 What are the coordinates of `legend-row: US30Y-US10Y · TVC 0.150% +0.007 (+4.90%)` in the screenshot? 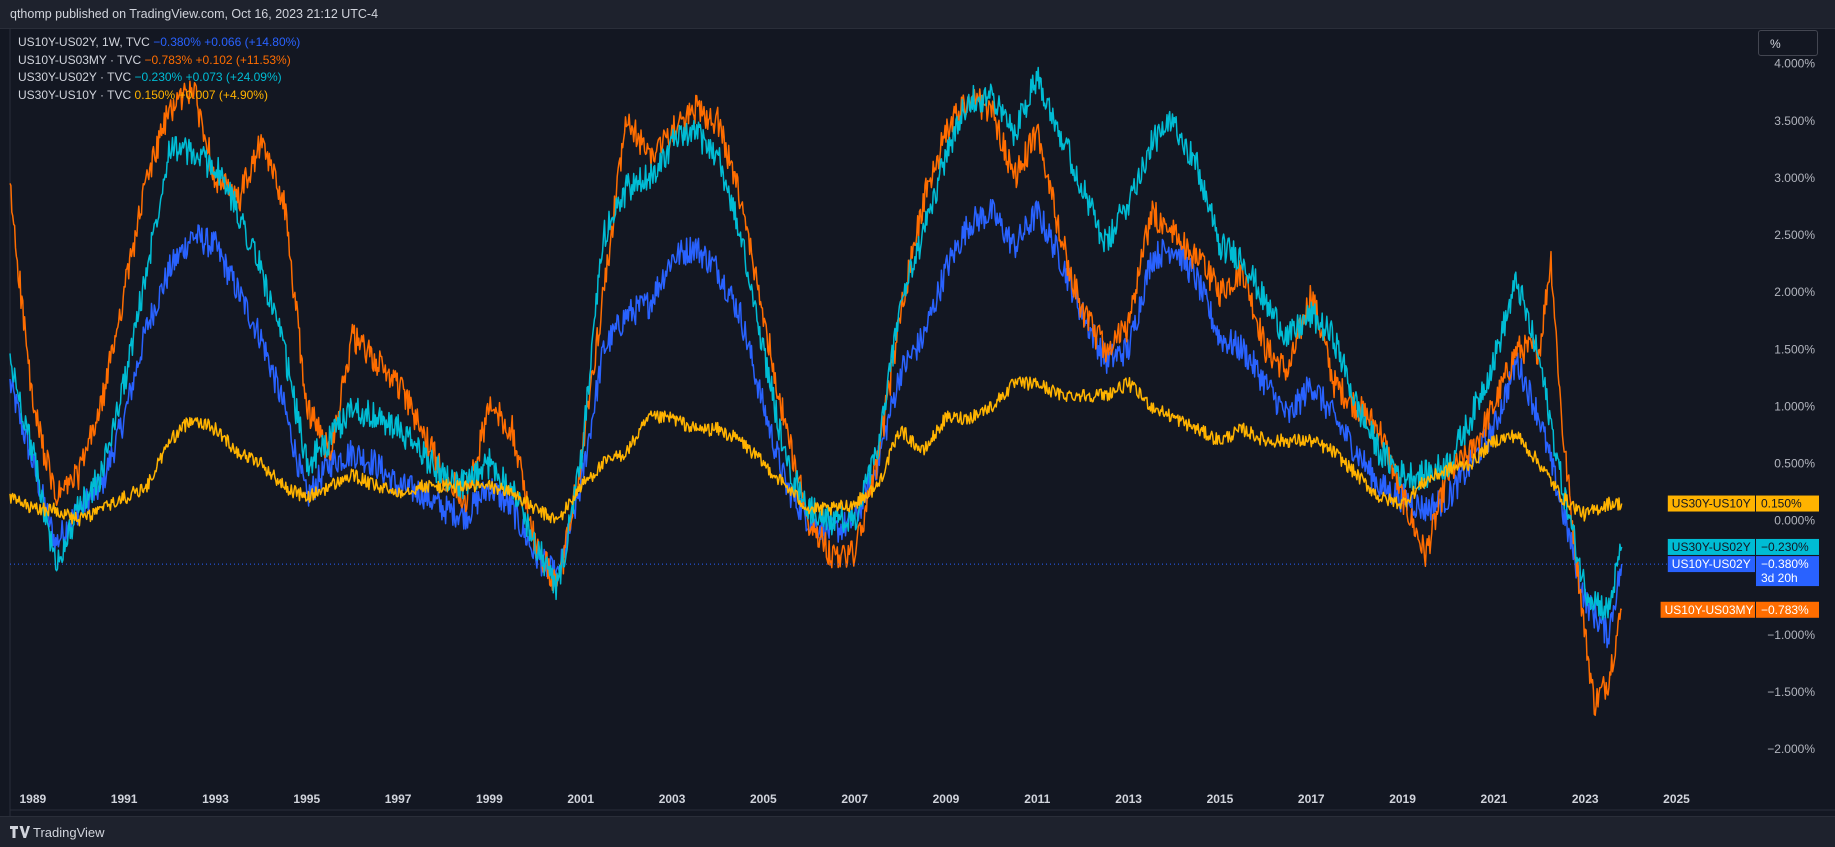 It's located at (159, 96).